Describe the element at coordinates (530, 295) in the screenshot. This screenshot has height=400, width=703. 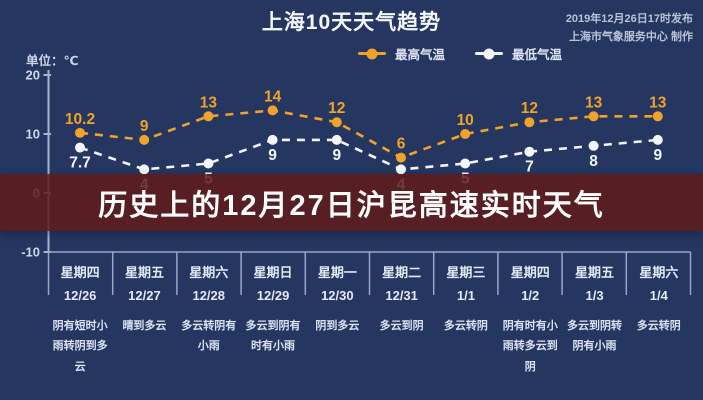
I see `date-label: 1/2` at that location.